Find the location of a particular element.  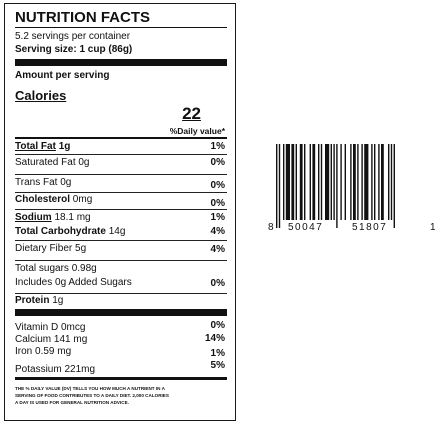

total-carb-name: Total Carbohydrate is located at coordinates (60, 231).